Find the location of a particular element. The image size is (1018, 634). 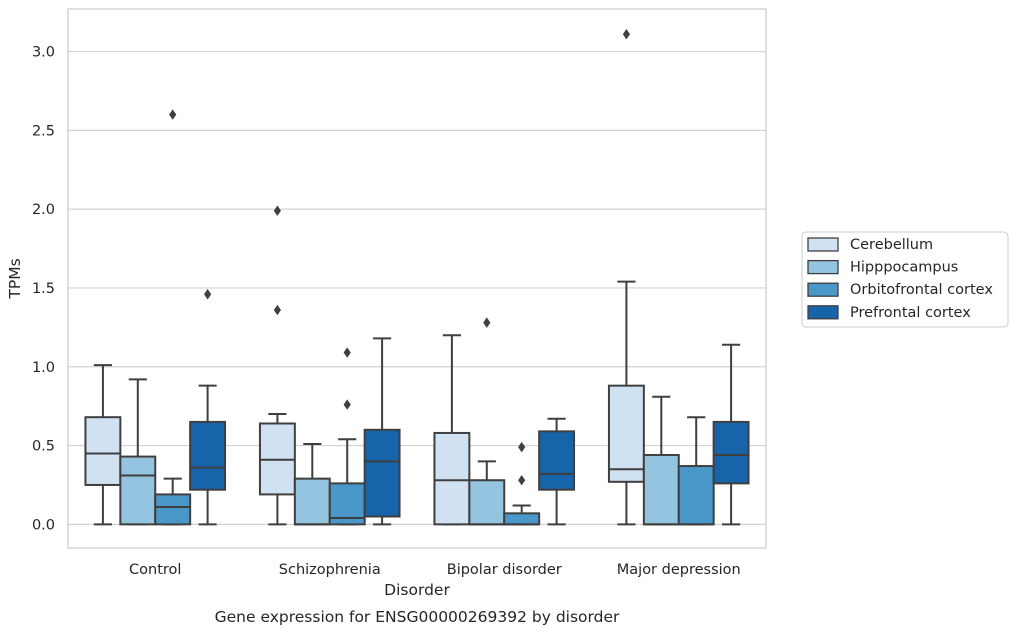

x-tick-label: Bipolar disorder is located at coordinates (504, 570).